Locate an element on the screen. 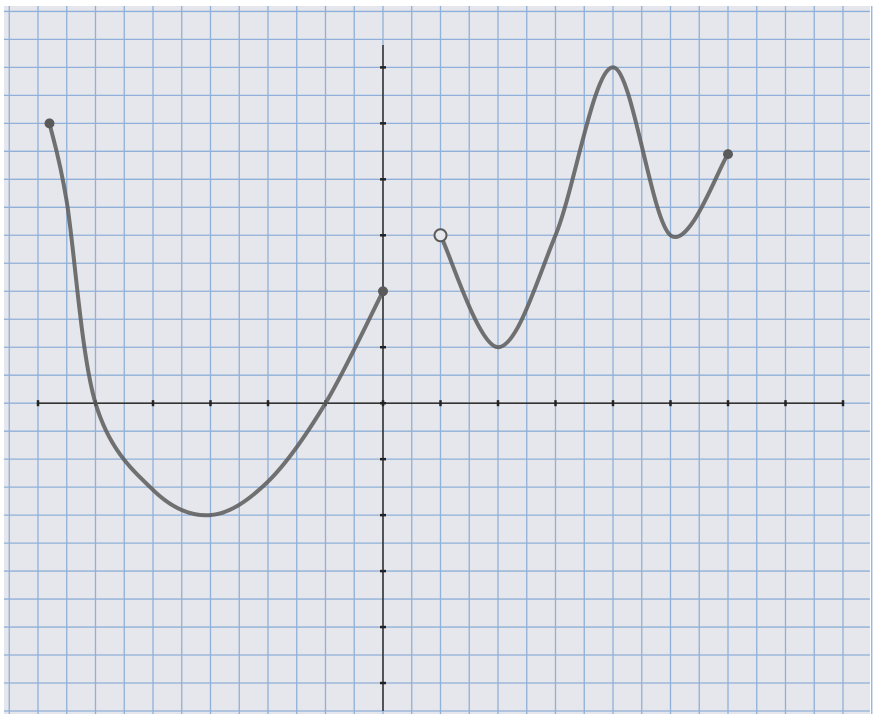 The height and width of the screenshot is (718, 875). open-endpoint is located at coordinates (440, 235).